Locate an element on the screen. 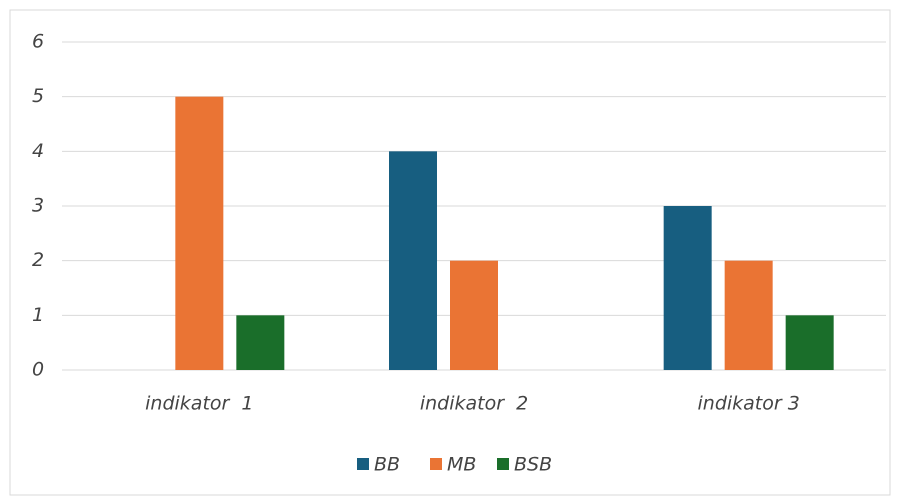 Image resolution: width=902 pixels, height=503 pixels. legend-label: BB is located at coordinates (387, 465).